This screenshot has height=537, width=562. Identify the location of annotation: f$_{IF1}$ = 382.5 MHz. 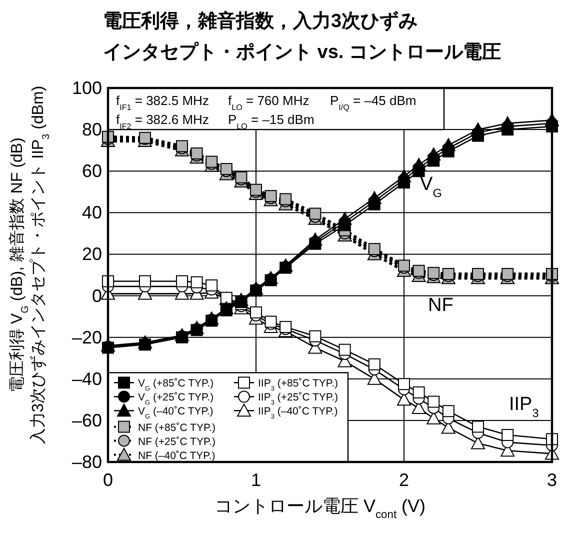
(162, 102).